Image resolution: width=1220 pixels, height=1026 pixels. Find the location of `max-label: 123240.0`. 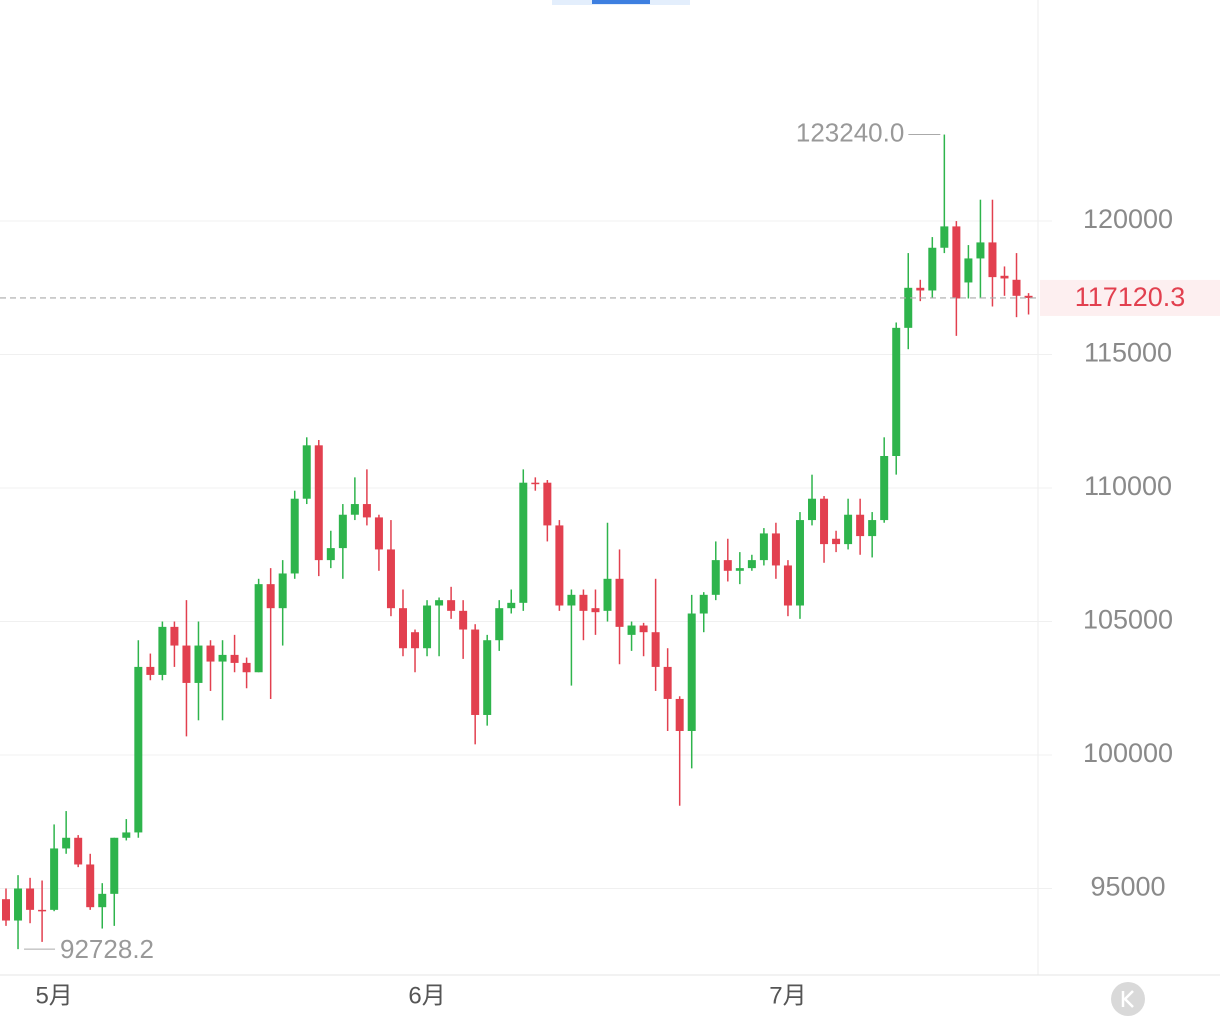

max-label: 123240.0 is located at coordinates (850, 132).